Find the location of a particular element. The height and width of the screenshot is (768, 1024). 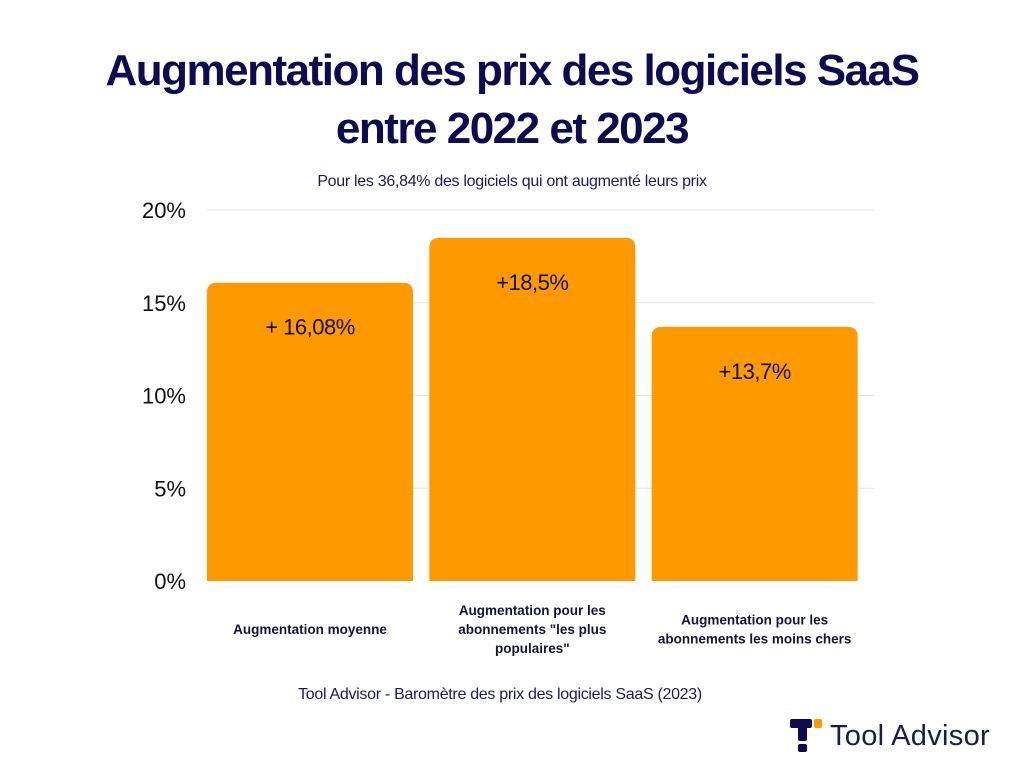

y-tick-label: 10% is located at coordinates (164, 396).